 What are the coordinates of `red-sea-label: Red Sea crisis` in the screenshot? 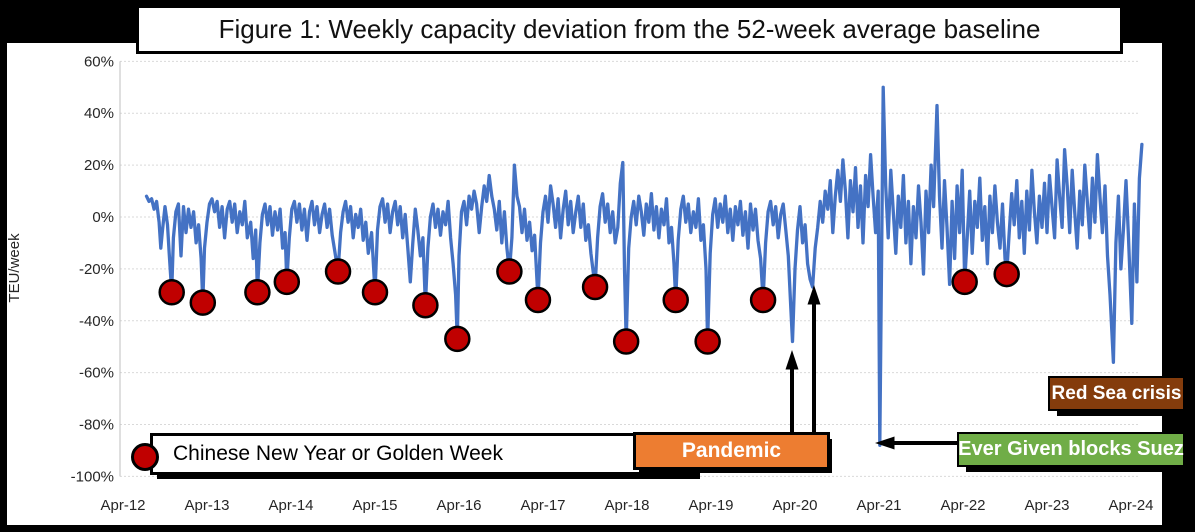 It's located at (1116, 393).